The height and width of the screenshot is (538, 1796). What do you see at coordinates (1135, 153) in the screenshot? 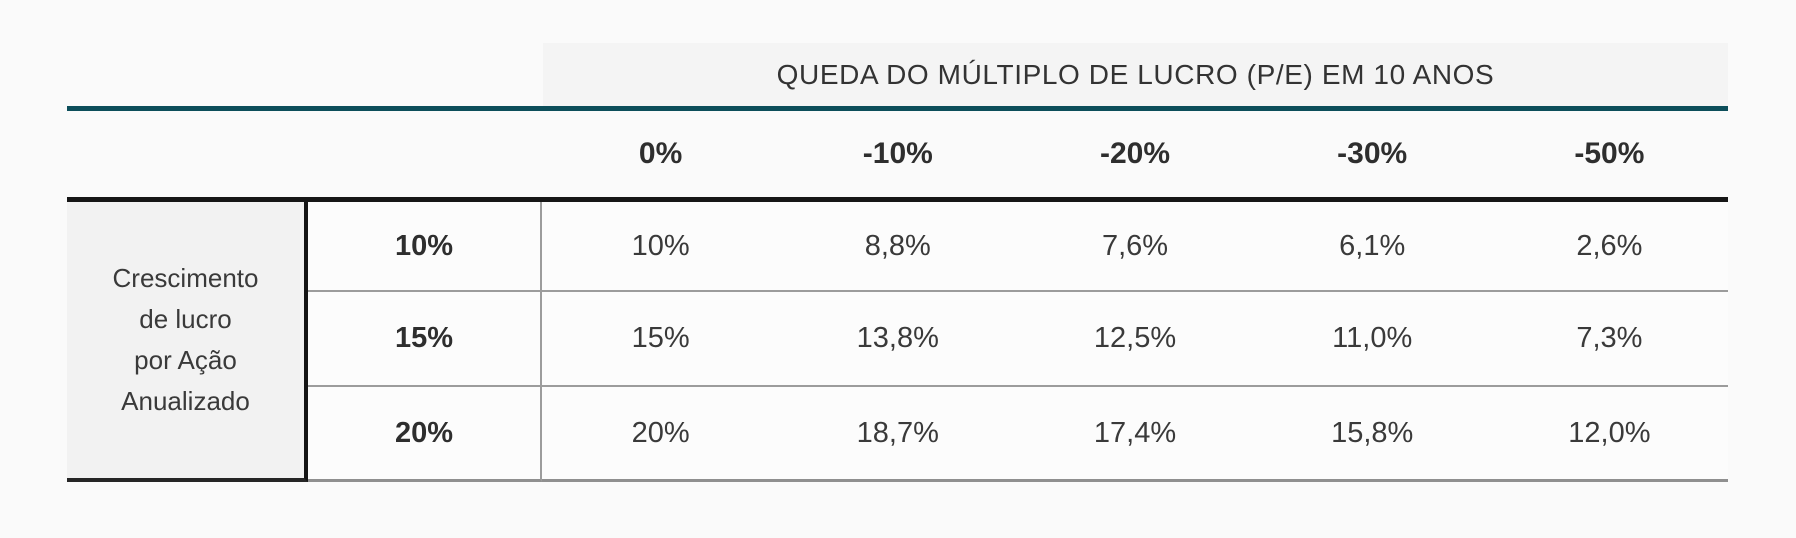
I see `column-header-2: -20%` at bounding box center [1135, 153].